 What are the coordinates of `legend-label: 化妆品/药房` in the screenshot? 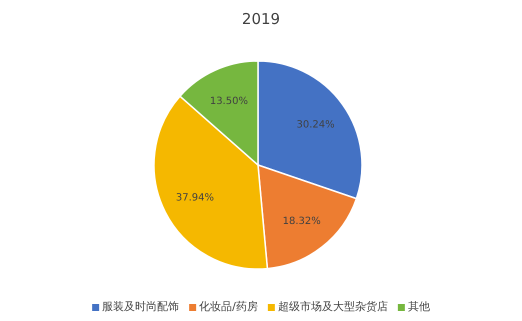 It's located at (228, 306).